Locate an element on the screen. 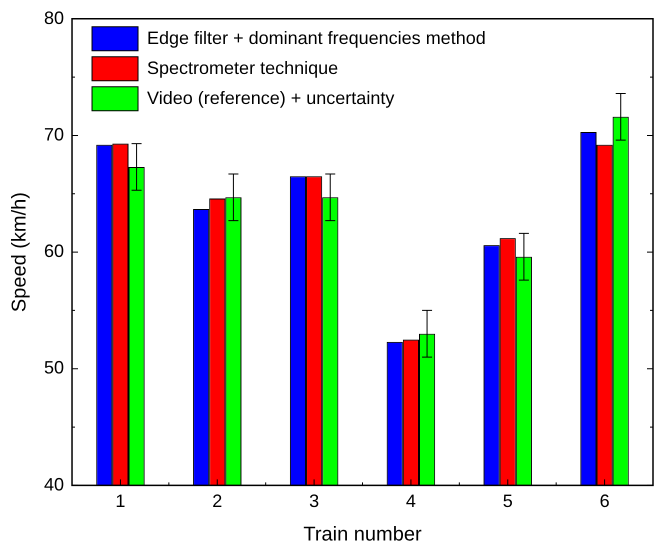 This screenshot has width=659, height=553. x-axis-title: Train number is located at coordinates (362, 535).